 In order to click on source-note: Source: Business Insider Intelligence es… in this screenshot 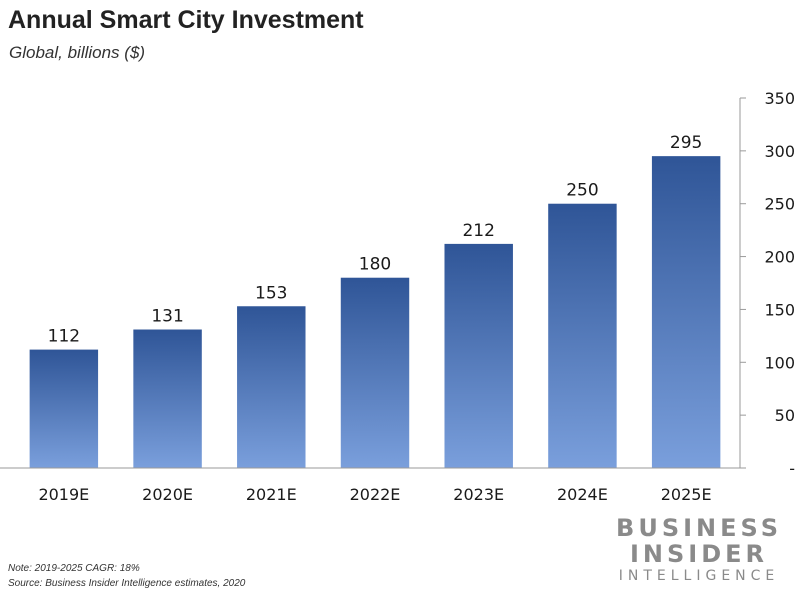, I will do `click(127, 583)`.